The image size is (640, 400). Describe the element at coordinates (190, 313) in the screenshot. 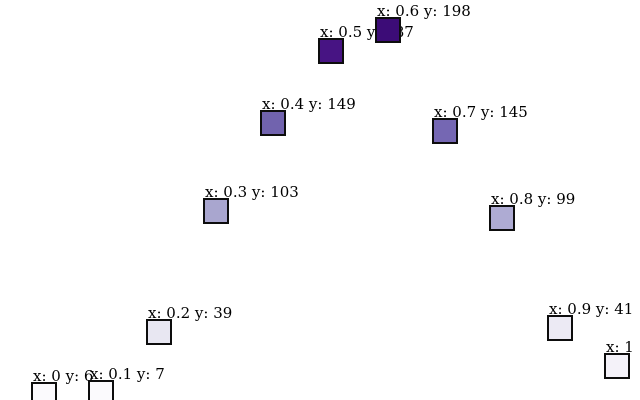

I see `scatter-point-label: x: 0.2 y: 39` at that location.